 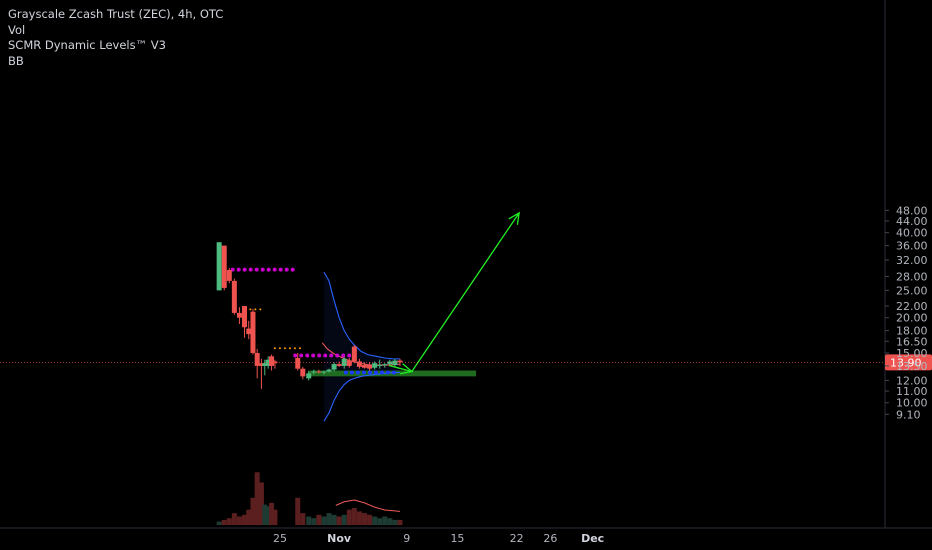 I want to click on dynamic-levels, so click(x=313, y=321).